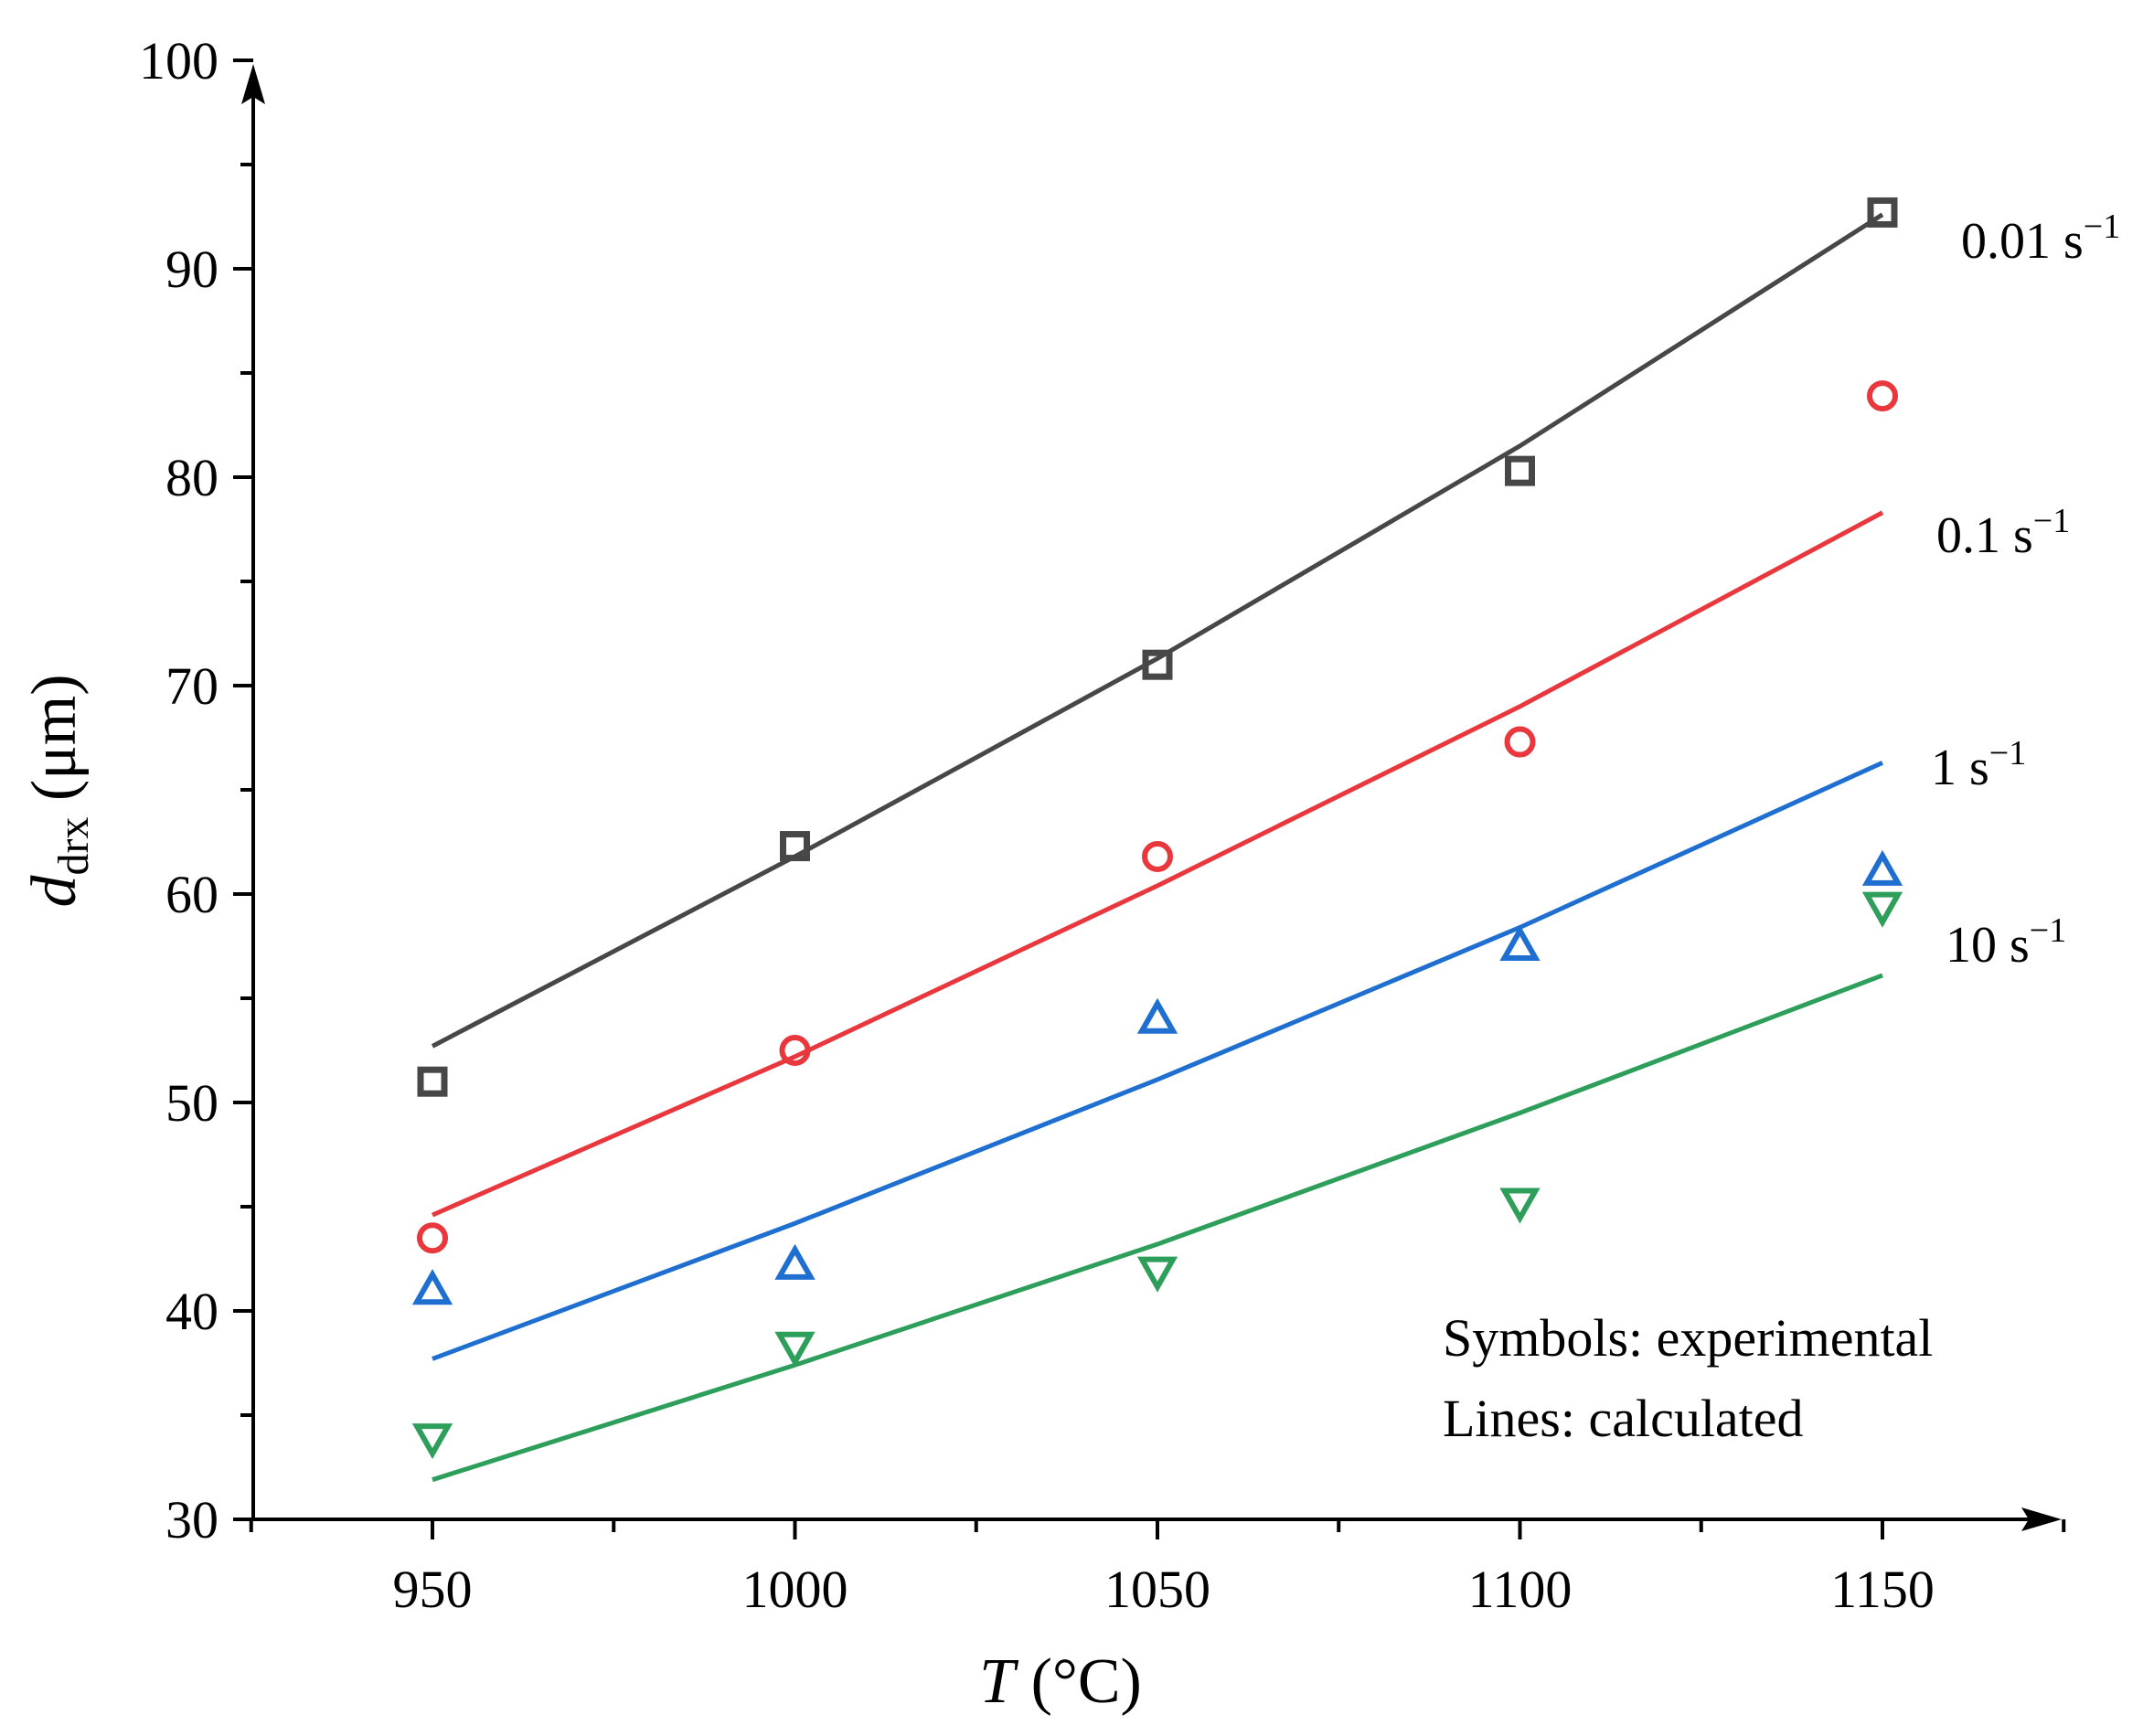 Image resolution: width=2143 pixels, height=1736 pixels. Describe the element at coordinates (54, 745) in the screenshot. I see `y-axis-title-unit: (μm)` at that location.